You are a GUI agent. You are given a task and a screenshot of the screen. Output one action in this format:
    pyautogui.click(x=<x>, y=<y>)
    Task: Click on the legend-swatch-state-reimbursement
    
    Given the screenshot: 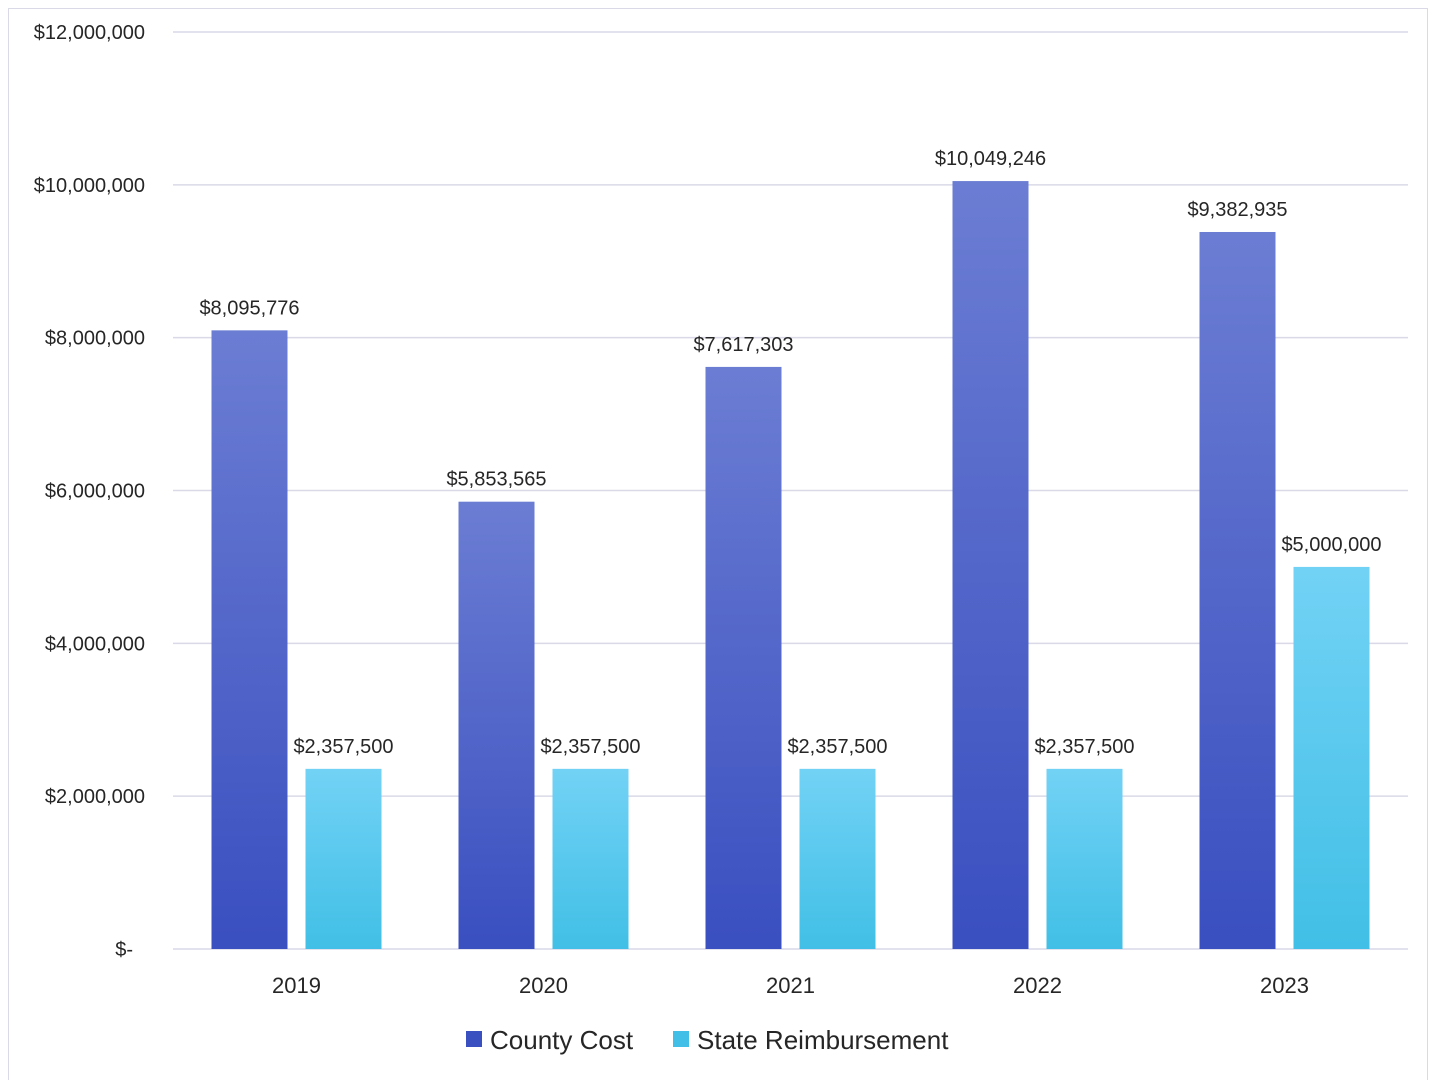 What is the action you would take?
    pyautogui.click(x=681, y=1039)
    